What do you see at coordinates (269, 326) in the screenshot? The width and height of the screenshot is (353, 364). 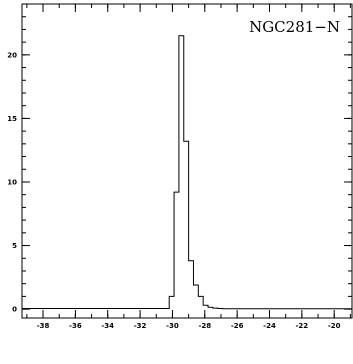 I see `x-tick-label: -24` at bounding box center [269, 326].